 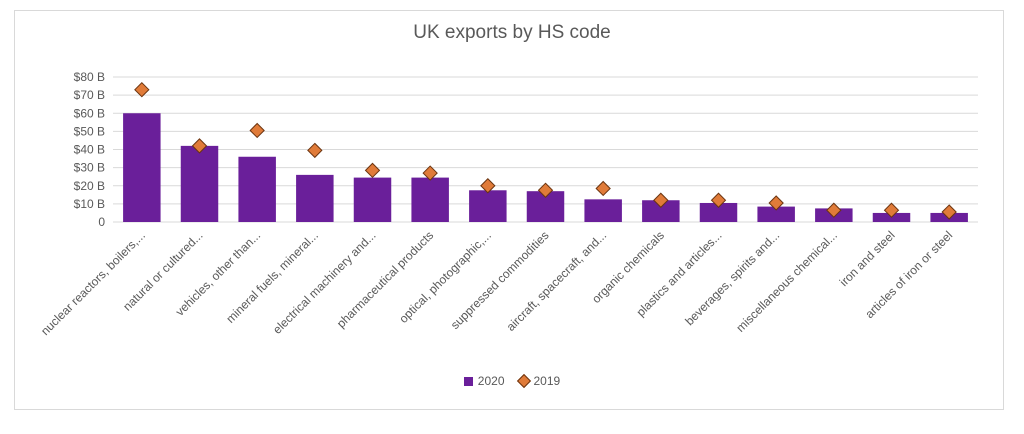 I want to click on legend-item-2019: 2019, so click(x=538, y=381).